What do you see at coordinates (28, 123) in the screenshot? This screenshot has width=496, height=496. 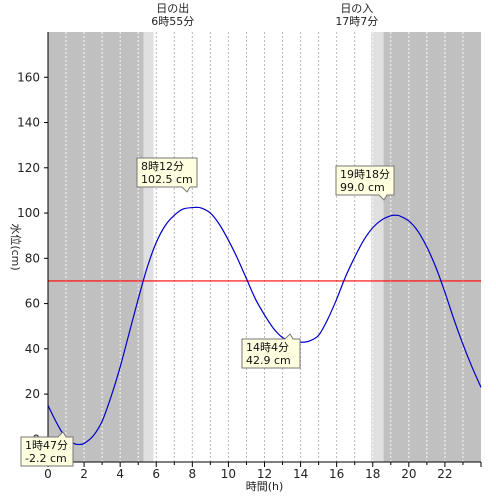 I see `y-tick-label: 140` at bounding box center [28, 123].